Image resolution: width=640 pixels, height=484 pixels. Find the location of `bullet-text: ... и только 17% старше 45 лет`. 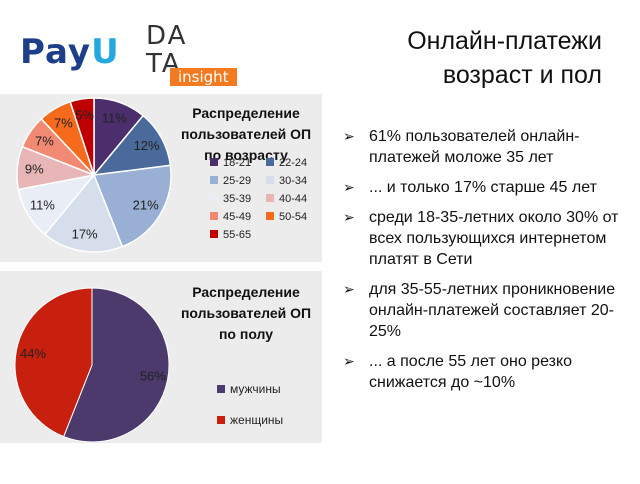

bullet-text: ... и только 17% старше 45 лет is located at coordinates (483, 187).